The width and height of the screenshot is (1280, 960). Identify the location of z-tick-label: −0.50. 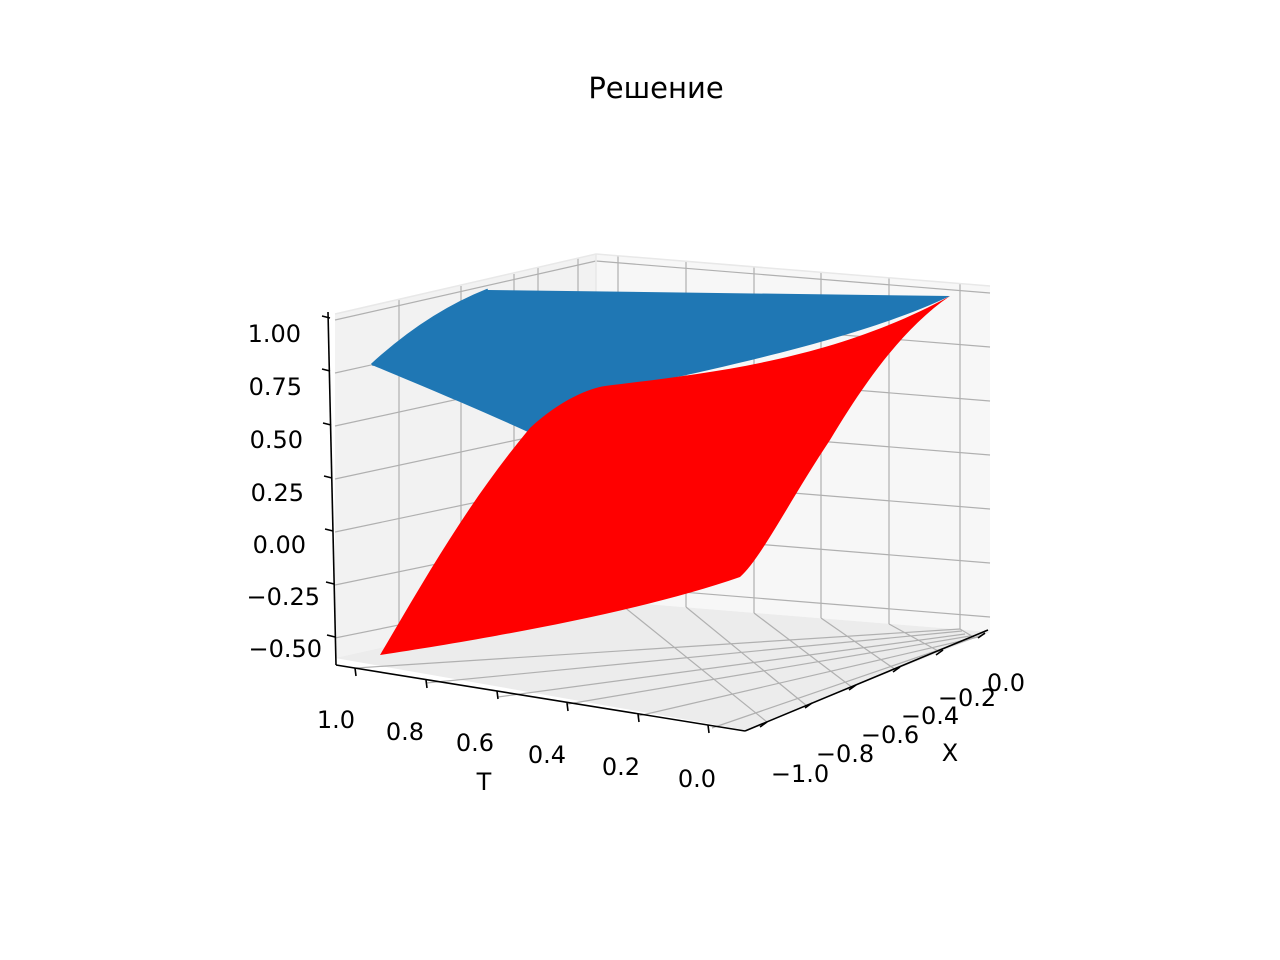
(285, 649).